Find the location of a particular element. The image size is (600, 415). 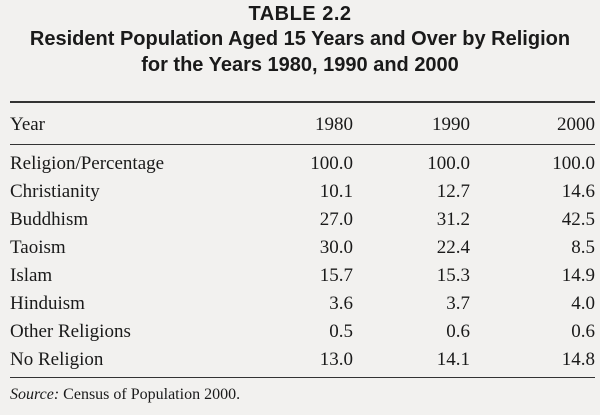

cell-1990: 3.7 is located at coordinates (458, 303).